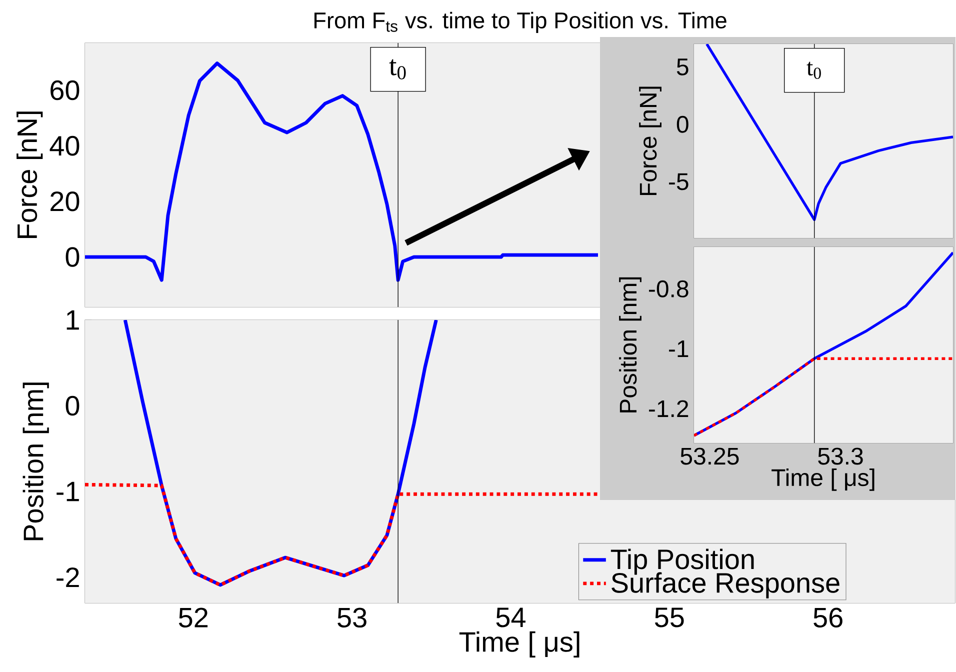 Image resolution: width=956 pixels, height=672 pixels. Describe the element at coordinates (840, 456) in the screenshot. I see `x-tick-label: 53.3` at that location.